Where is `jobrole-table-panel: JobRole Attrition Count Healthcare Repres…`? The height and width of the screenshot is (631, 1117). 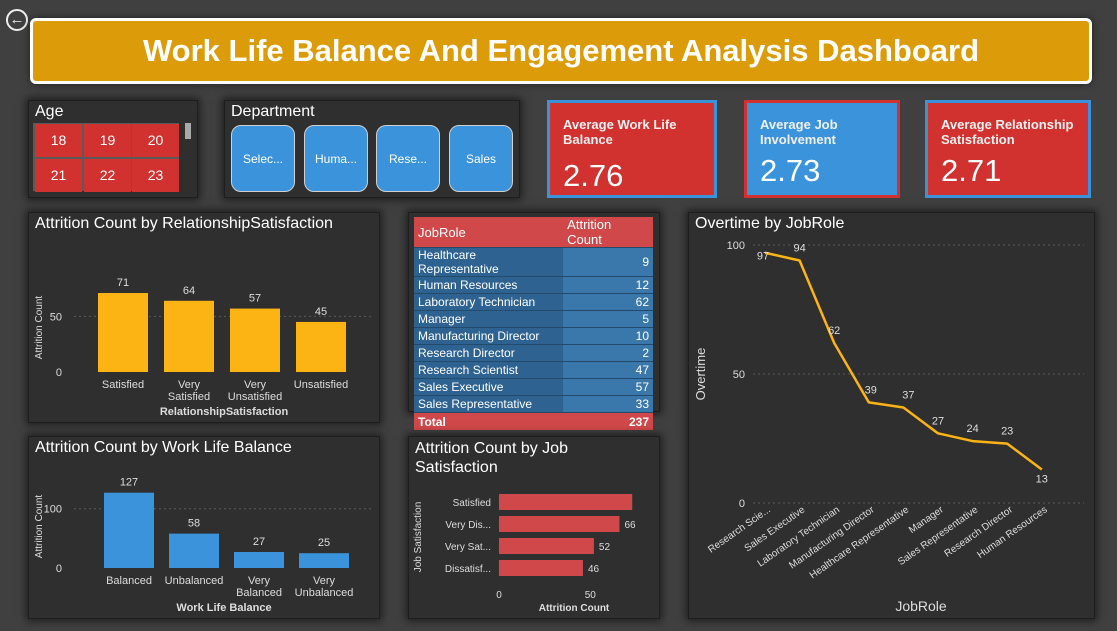 jobrole-table-panel: JobRole Attrition Count Healthcare Repres… is located at coordinates (534, 321).